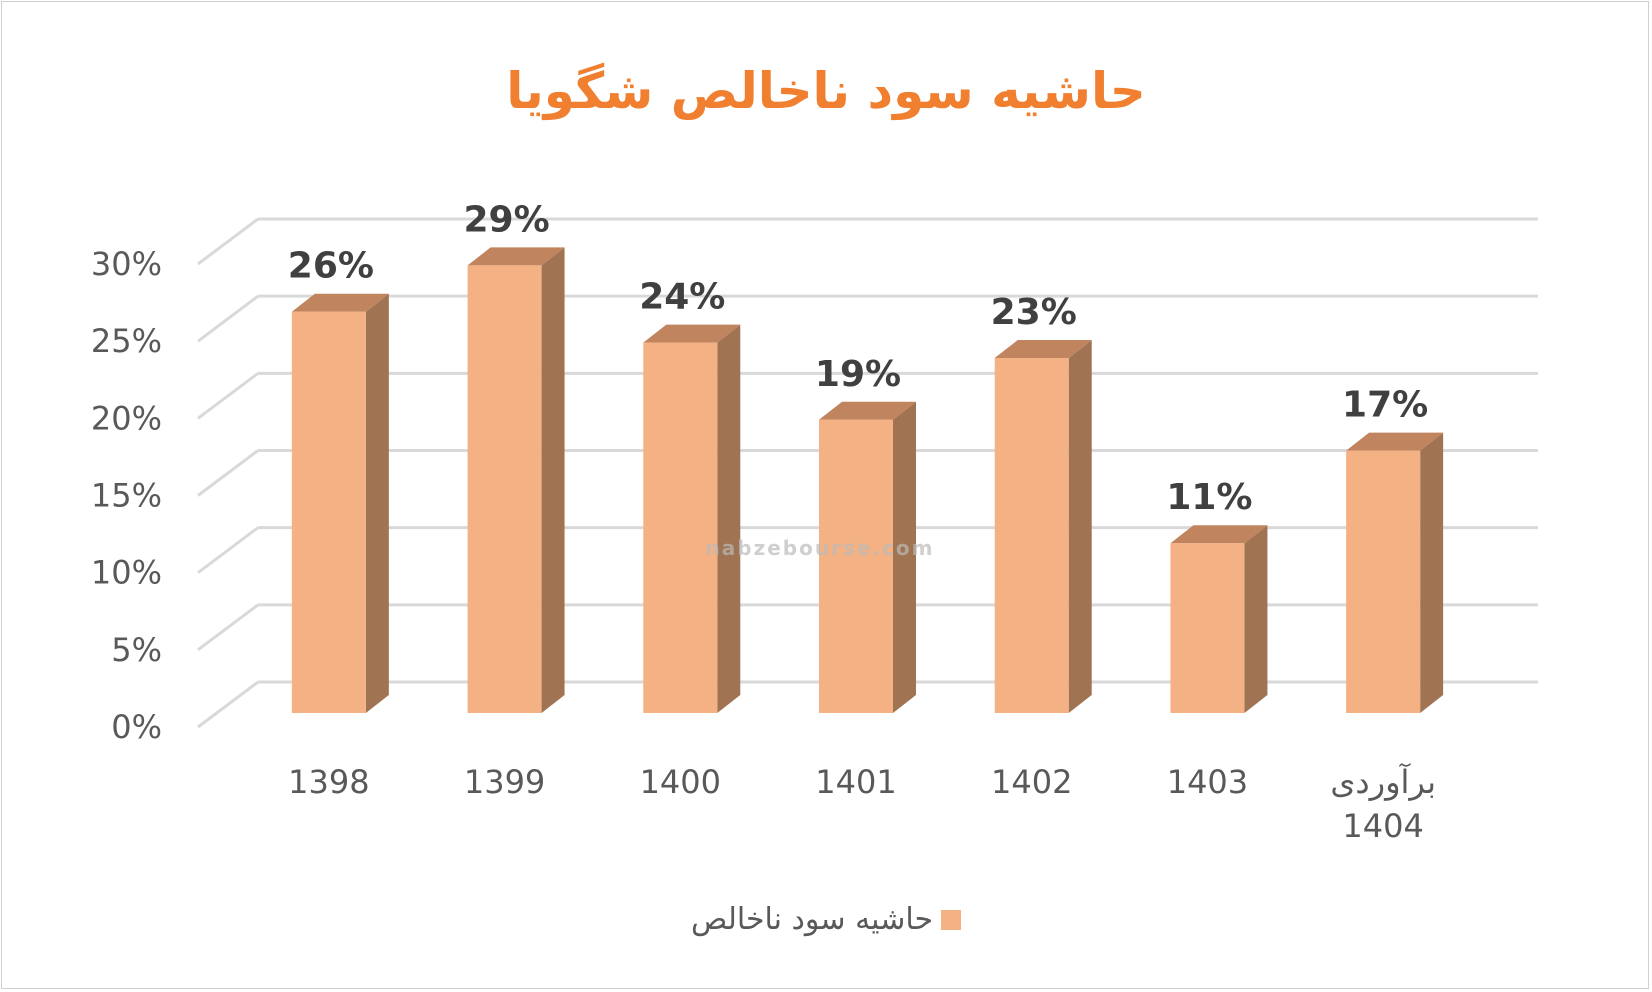  I want to click on x-tick-label: 1401, so click(856, 782).